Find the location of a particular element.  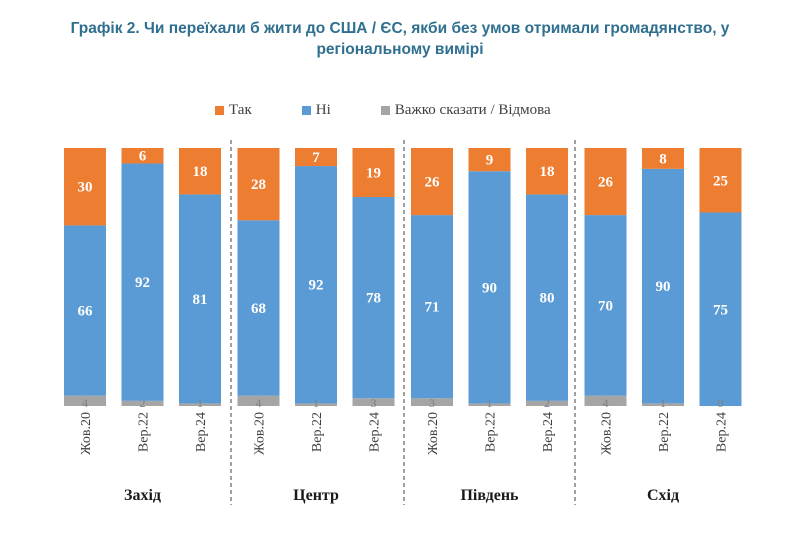

bar-2-0-tak-label: 26 is located at coordinates (433, 183).